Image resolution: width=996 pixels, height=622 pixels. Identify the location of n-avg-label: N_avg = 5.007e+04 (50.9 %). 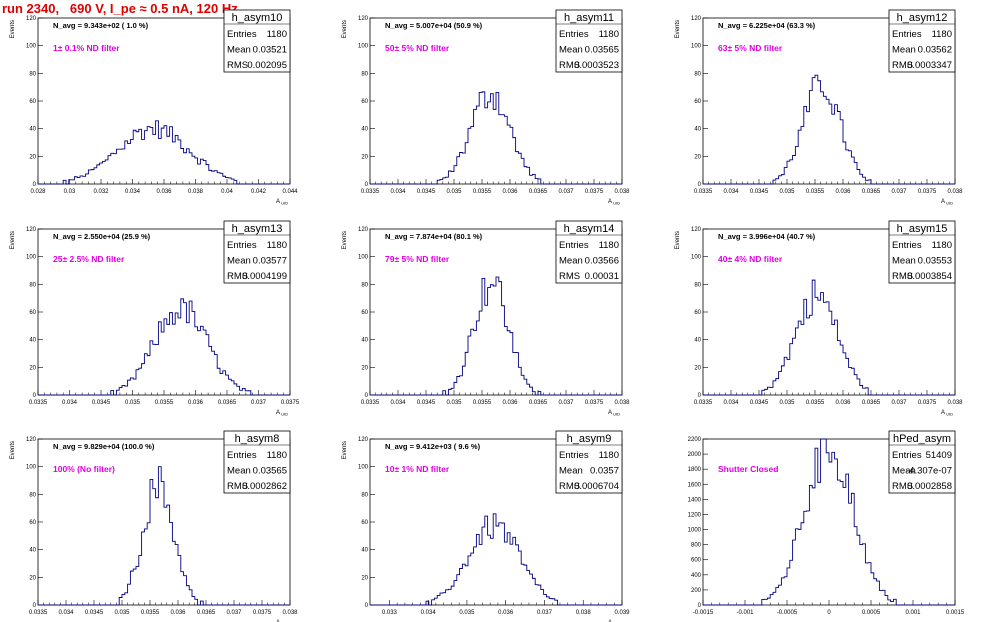
(434, 25).